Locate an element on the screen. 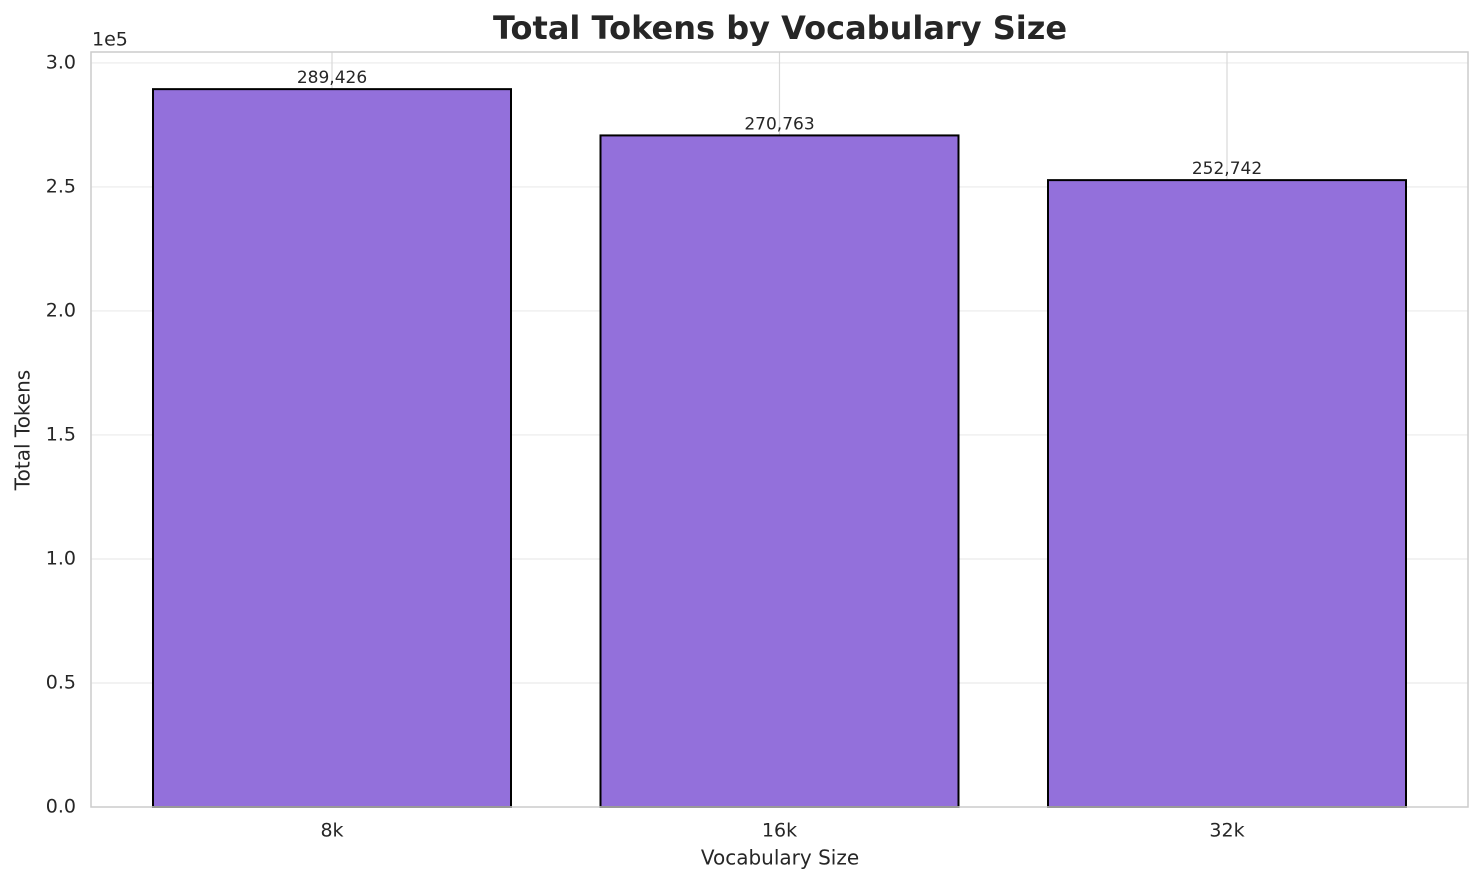 The height and width of the screenshot is (885, 1484). value-label: 289,426 is located at coordinates (332, 78).